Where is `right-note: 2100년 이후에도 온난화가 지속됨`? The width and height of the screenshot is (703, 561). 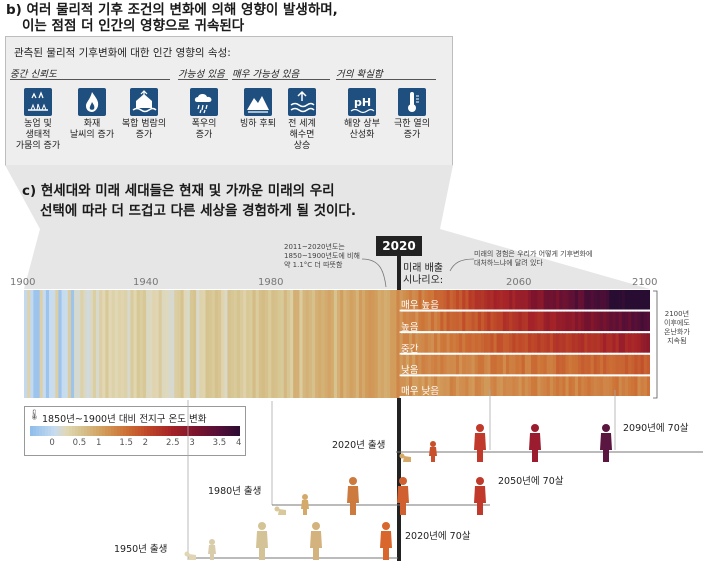
right-note: 2100년 이후에도 온난화가 지속됨 is located at coordinates (677, 328).